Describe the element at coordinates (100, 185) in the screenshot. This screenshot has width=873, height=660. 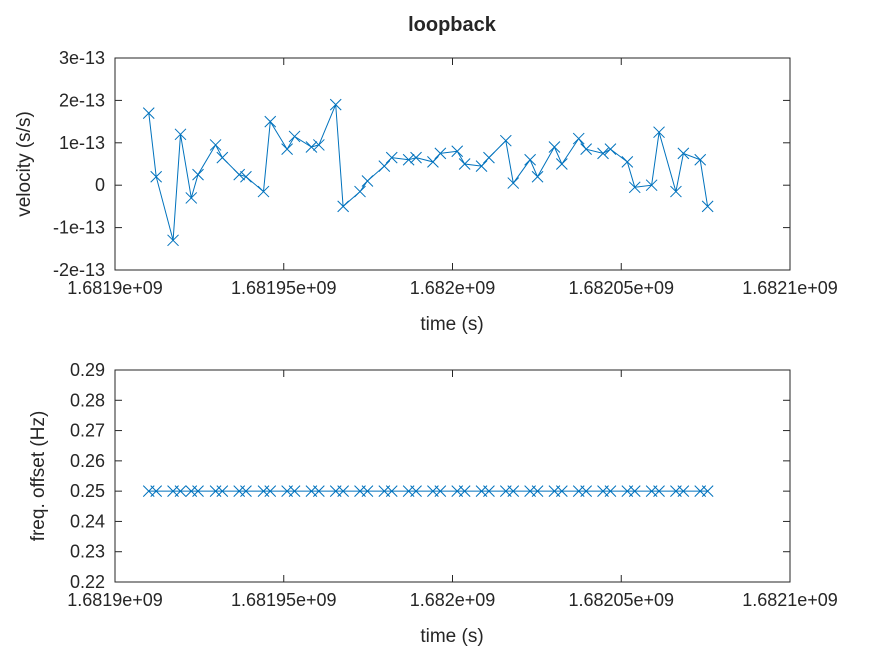
I see `velocity-y-tick-label: 0` at that location.